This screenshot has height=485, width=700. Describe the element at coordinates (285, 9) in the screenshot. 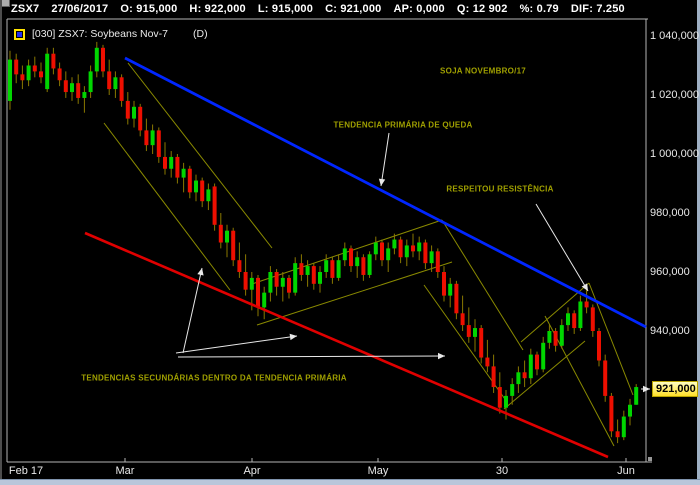

I see `quote-stat-L: L: 915,000` at that location.